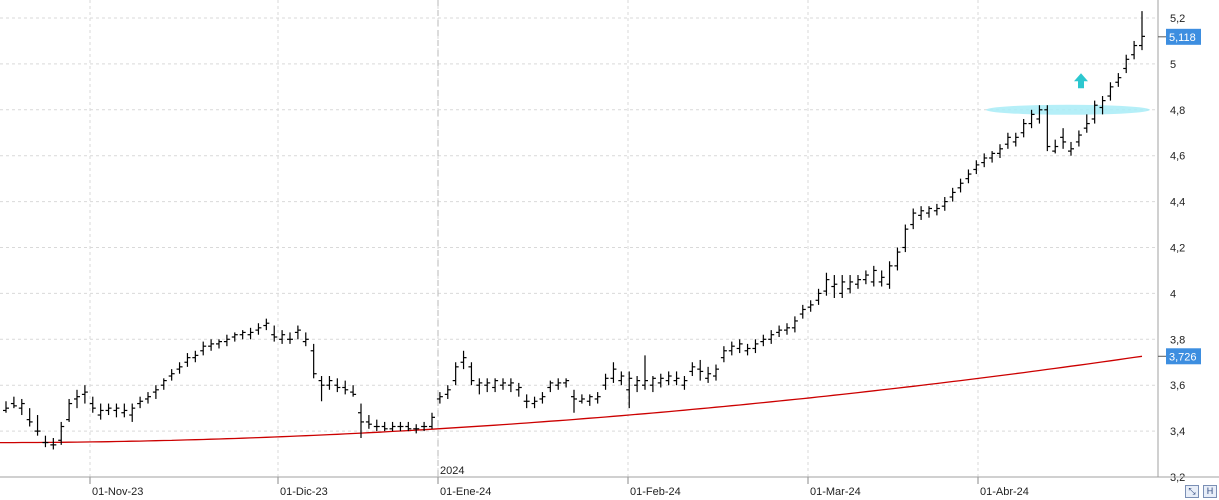 Image resolution: width=1219 pixels, height=500 pixels. Describe the element at coordinates (1177, 111) in the screenshot. I see `y-tick-label: 4,8` at that location.